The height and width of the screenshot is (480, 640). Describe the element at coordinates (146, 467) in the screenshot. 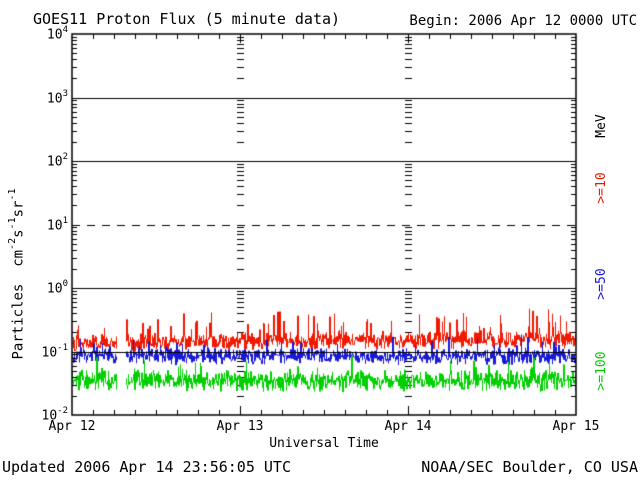

I see `updated-timestamp: Updated 2006 Apr 14 23:56:05 UTC` at that location.